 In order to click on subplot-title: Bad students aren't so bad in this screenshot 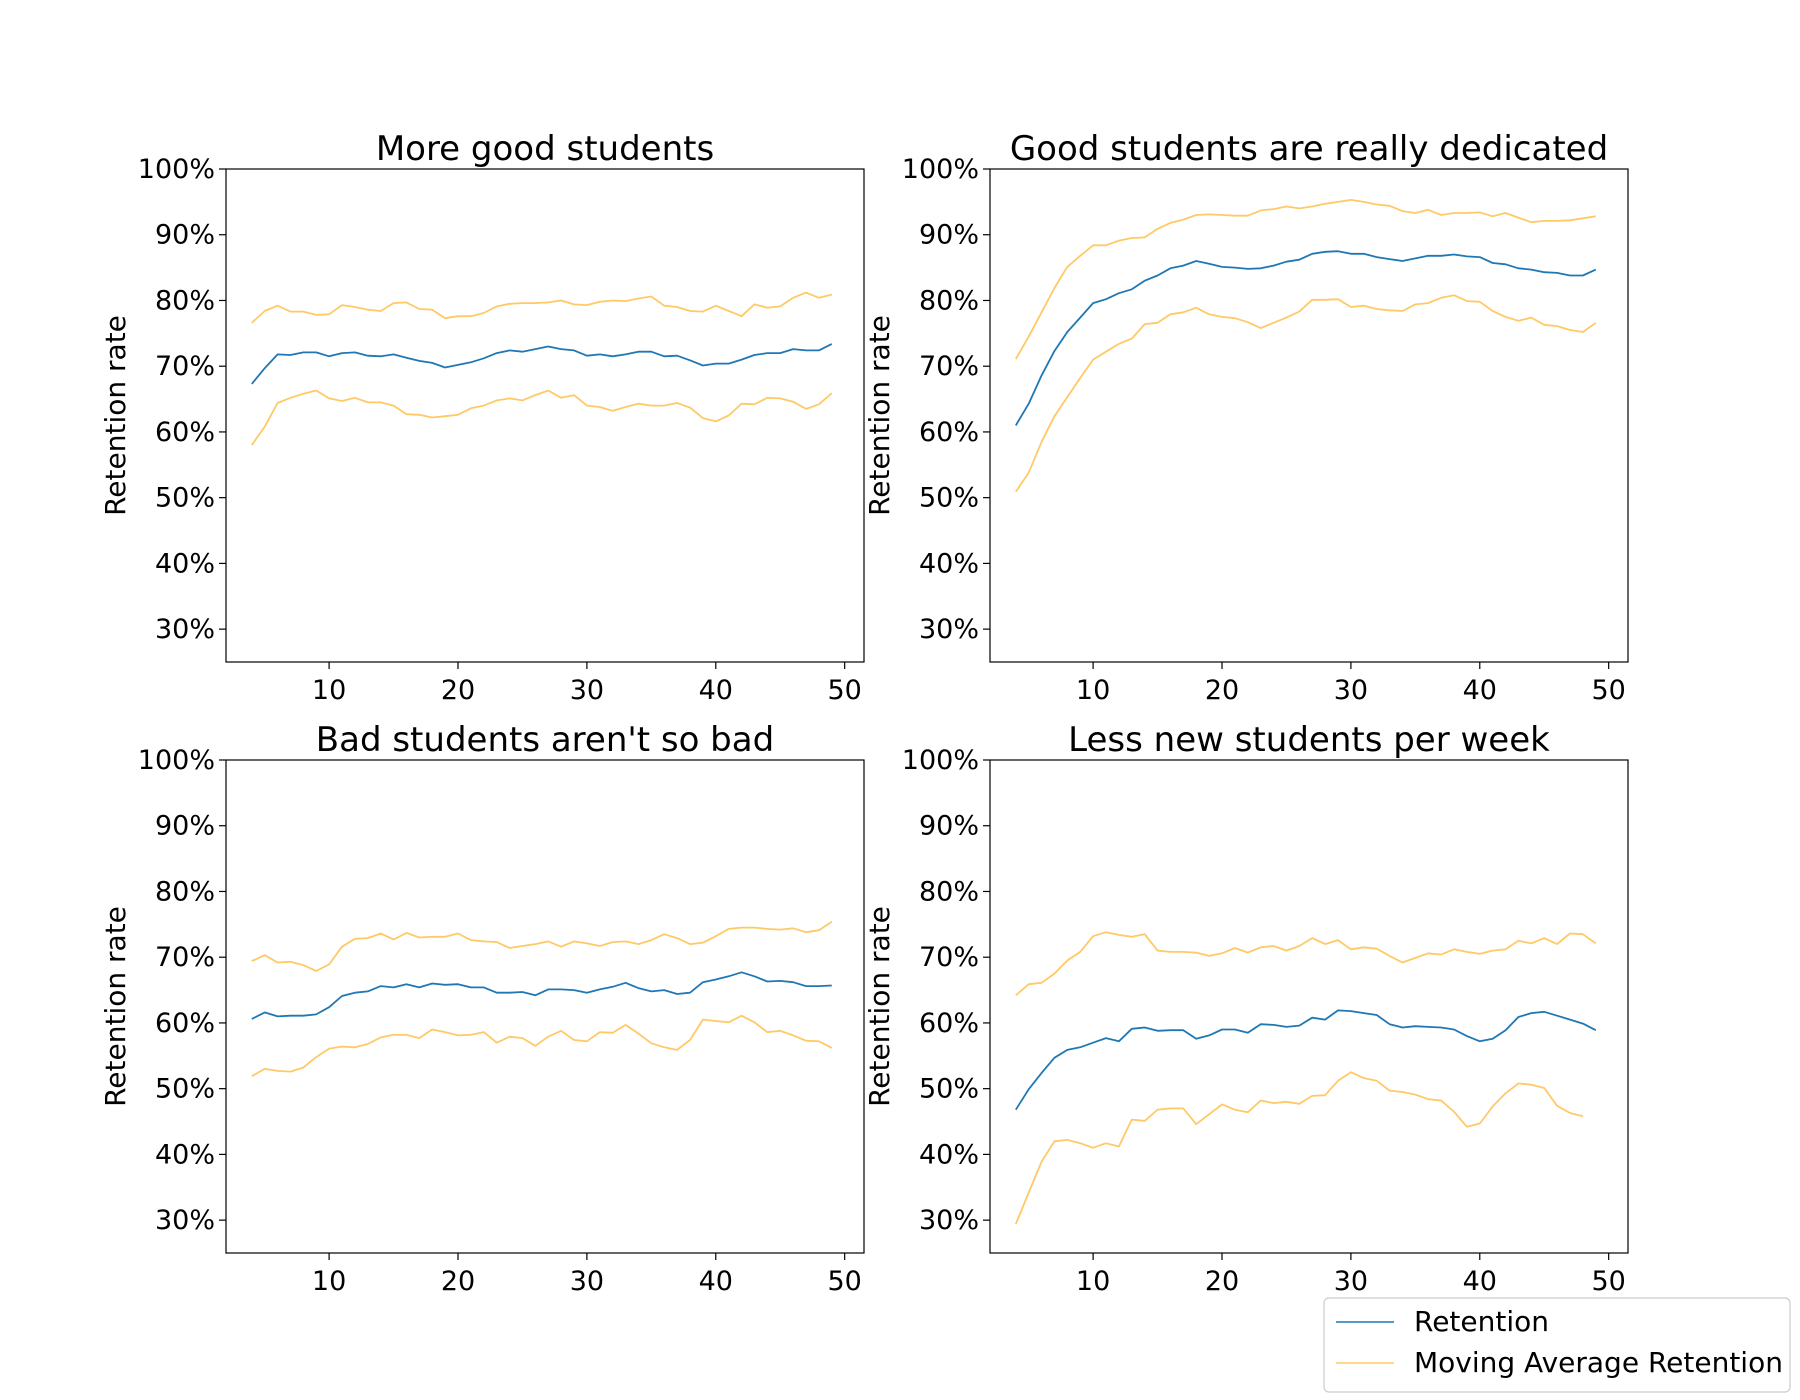, I will do `click(545, 740)`.